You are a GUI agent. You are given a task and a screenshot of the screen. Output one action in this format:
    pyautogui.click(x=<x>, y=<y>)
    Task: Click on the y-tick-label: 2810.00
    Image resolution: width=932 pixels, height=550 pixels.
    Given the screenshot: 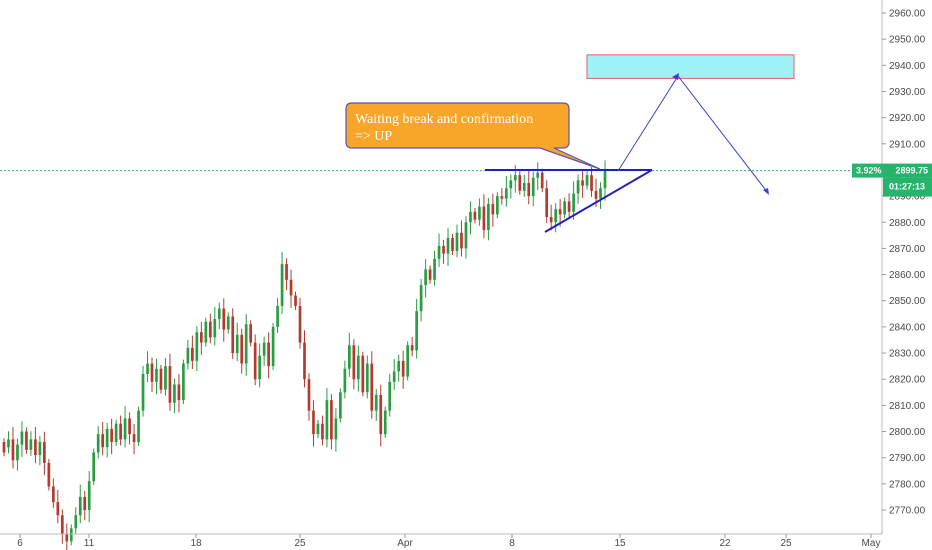 What is the action you would take?
    pyautogui.click(x=907, y=406)
    